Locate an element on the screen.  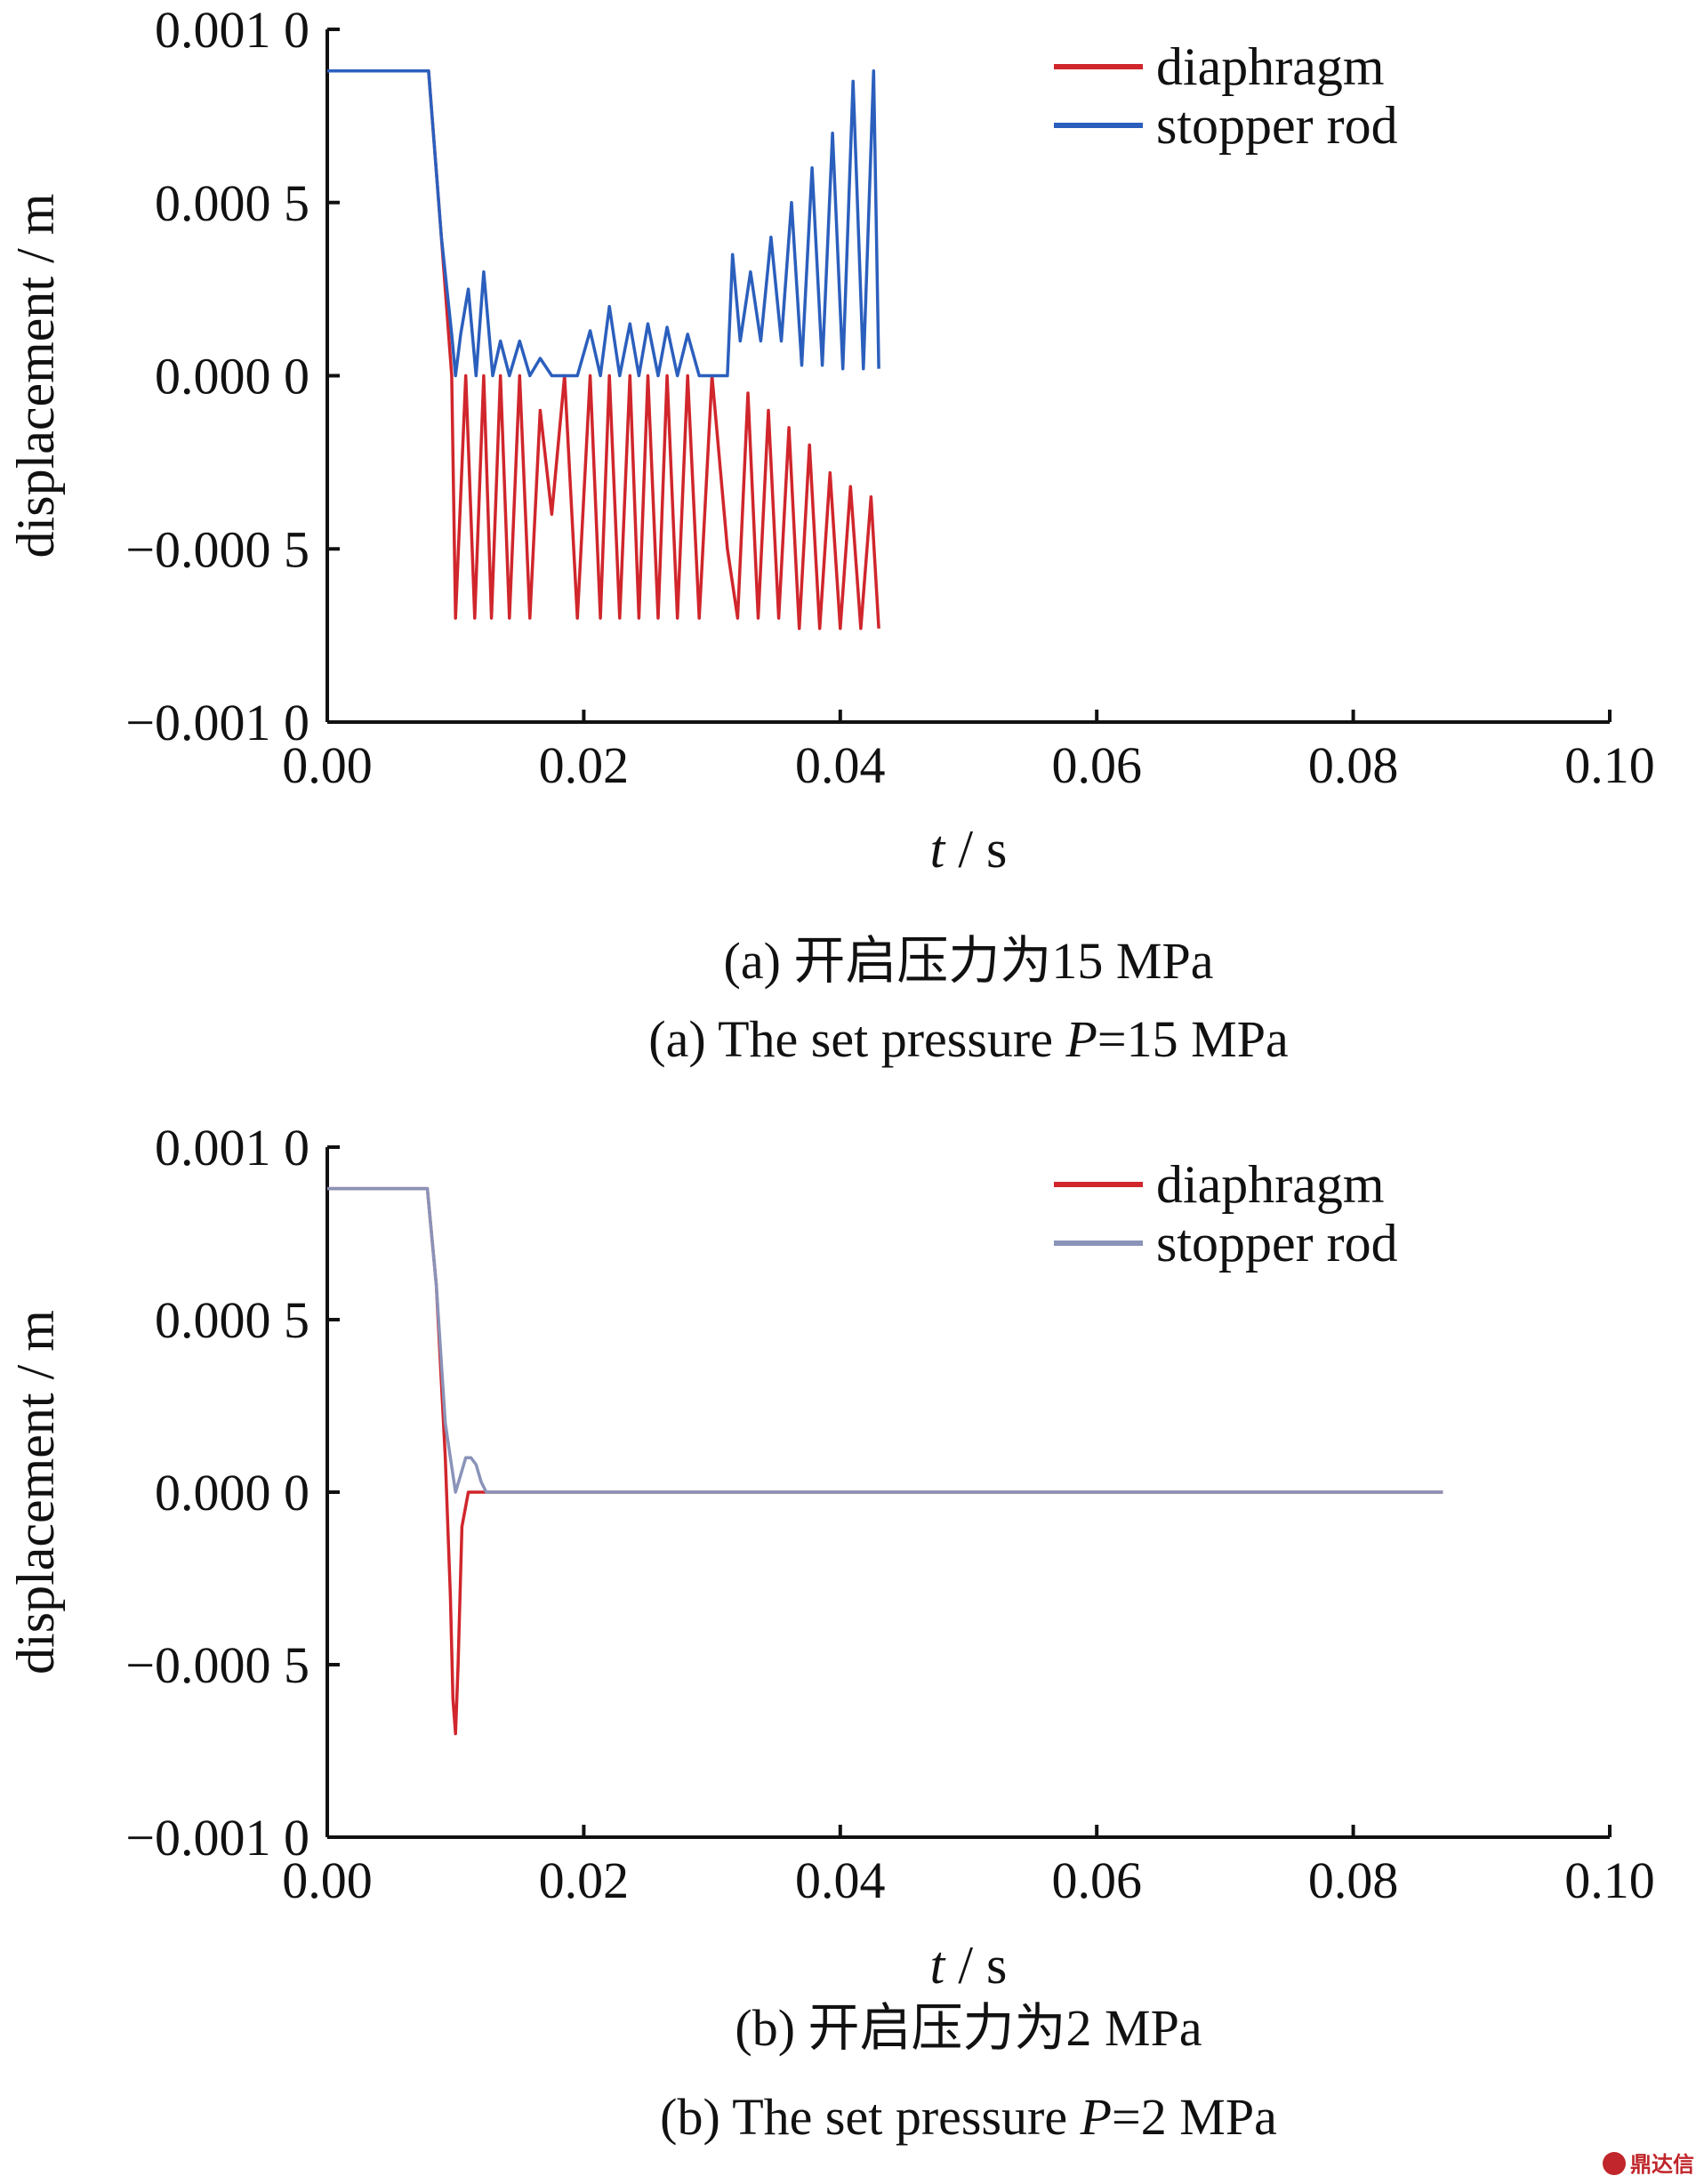
series-line-diaphragm is located at coordinates (603, 349).